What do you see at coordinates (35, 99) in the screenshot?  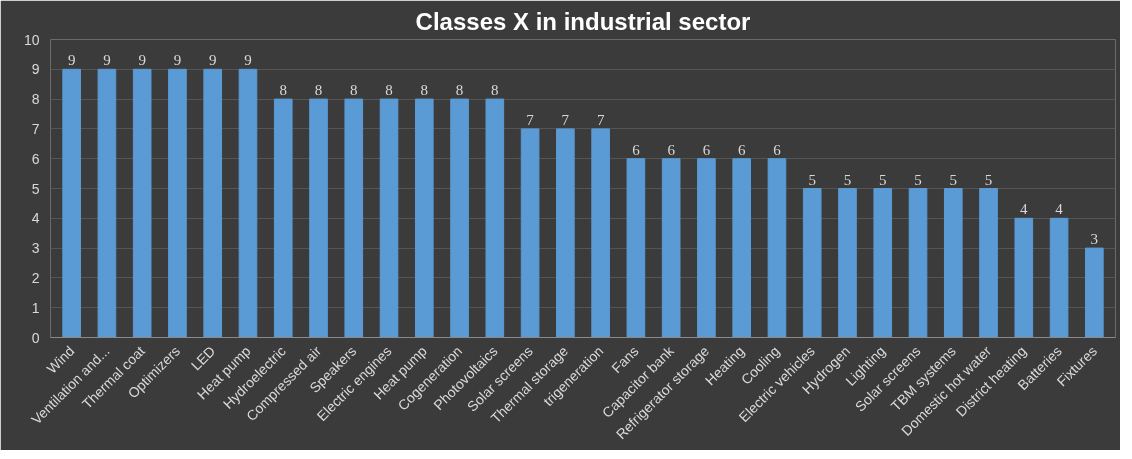 I see `y-tick-label: 8` at bounding box center [35, 99].